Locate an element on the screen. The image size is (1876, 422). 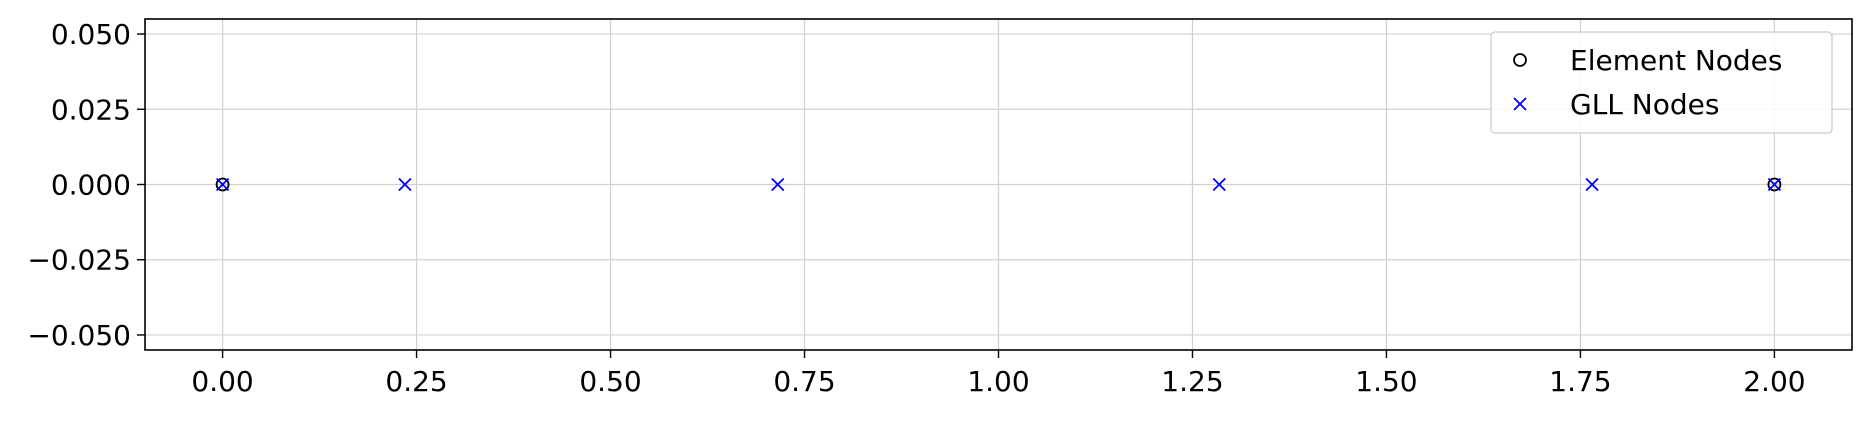
chart-series is located at coordinates (998, 184).